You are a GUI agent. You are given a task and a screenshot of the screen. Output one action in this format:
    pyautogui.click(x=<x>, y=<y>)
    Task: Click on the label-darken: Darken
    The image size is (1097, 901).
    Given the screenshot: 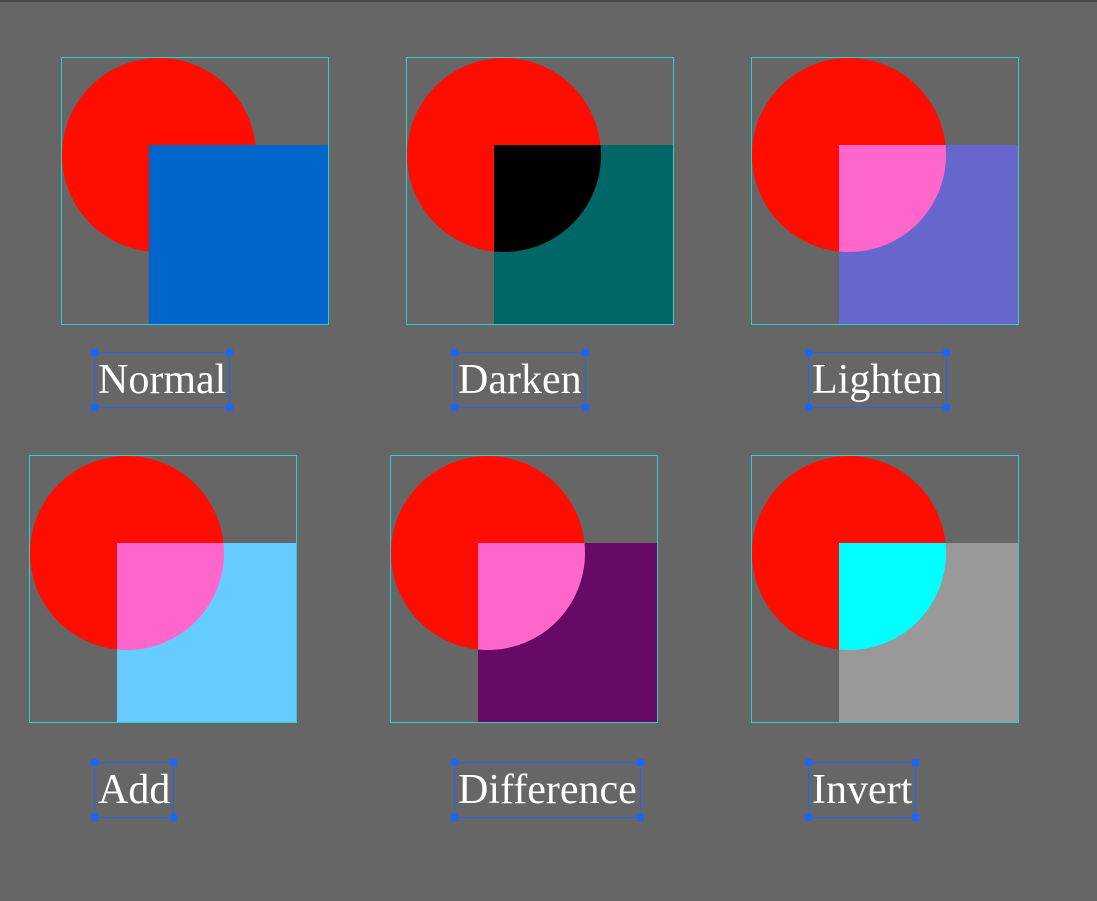 What is the action you would take?
    pyautogui.click(x=520, y=380)
    